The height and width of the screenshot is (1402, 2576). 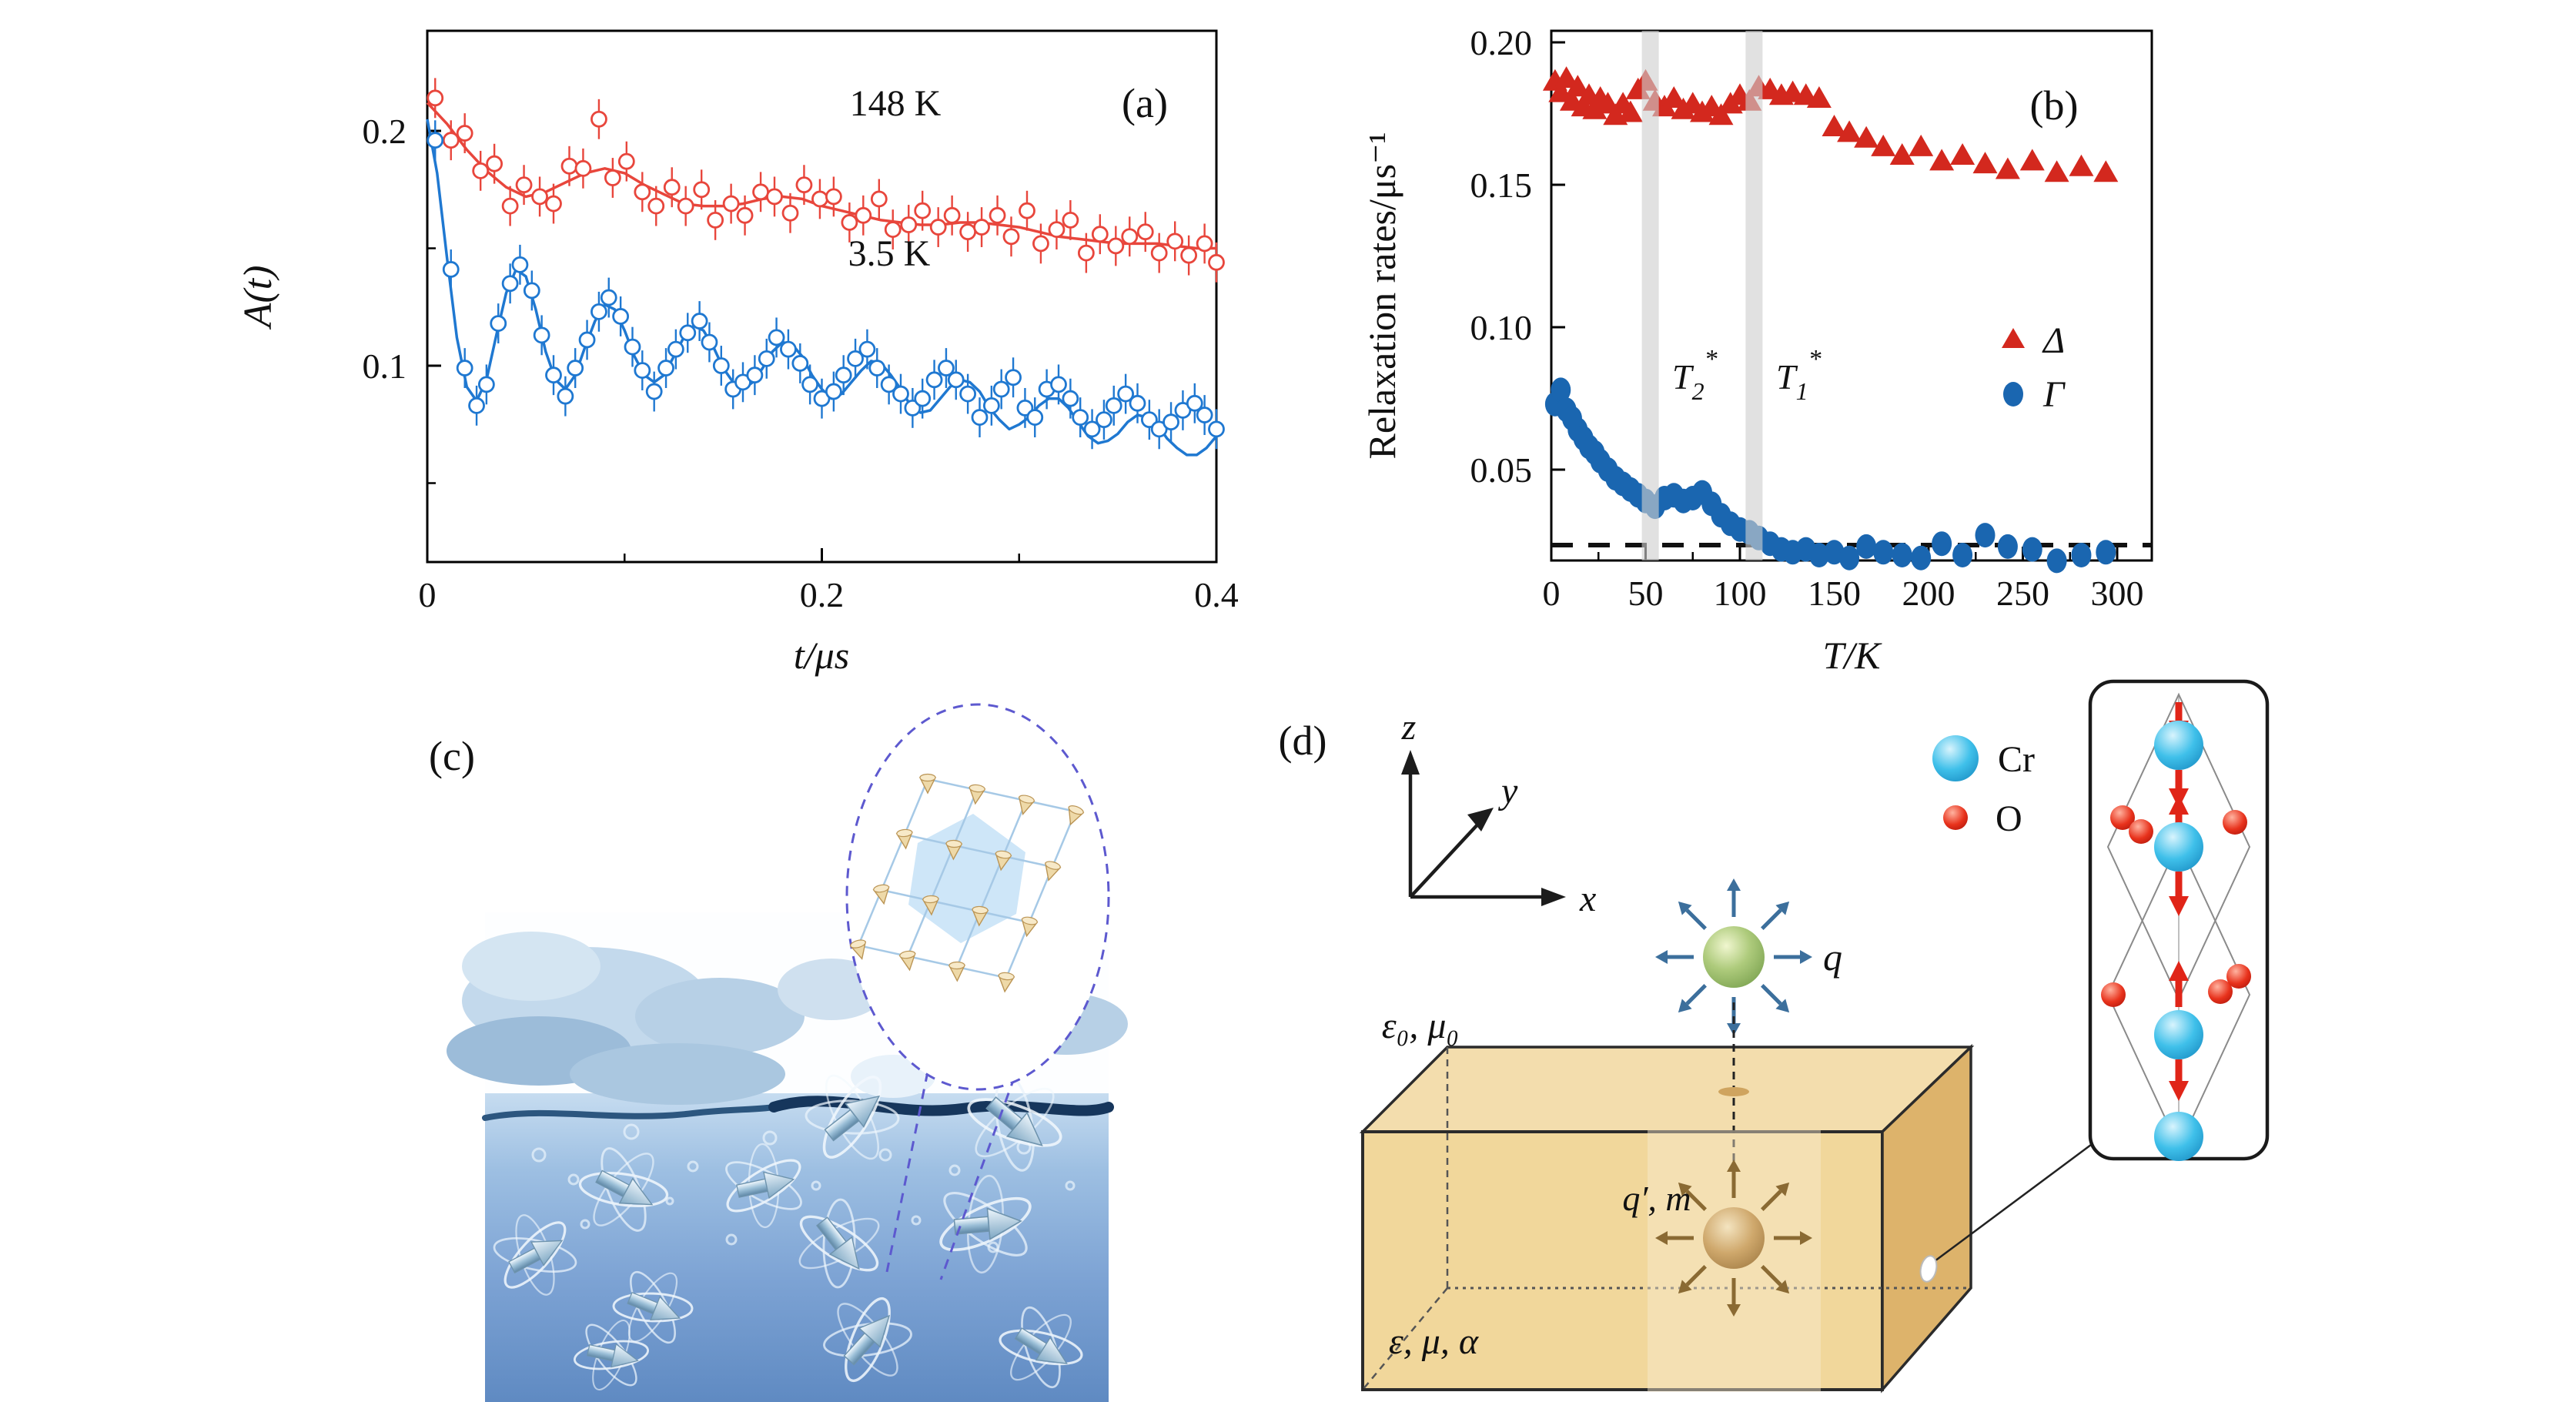 What do you see at coordinates (1799, 375) in the screenshot?
I see `band-label-T1star: T1*` at bounding box center [1799, 375].